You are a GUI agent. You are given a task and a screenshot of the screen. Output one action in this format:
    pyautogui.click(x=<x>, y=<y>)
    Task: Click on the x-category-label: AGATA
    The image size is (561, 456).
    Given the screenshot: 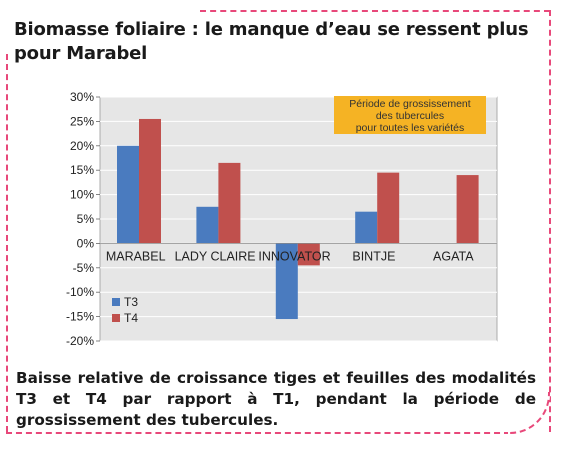 What is the action you would take?
    pyautogui.click(x=453, y=256)
    